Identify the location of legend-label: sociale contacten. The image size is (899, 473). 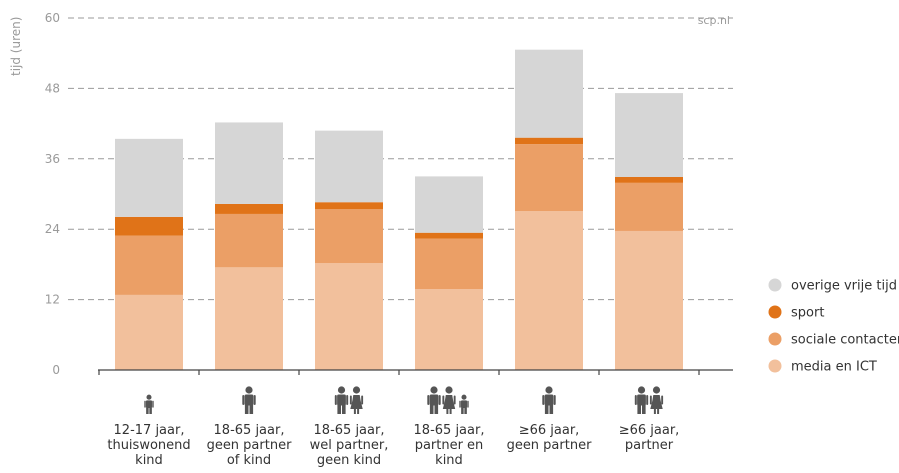
(845, 340).